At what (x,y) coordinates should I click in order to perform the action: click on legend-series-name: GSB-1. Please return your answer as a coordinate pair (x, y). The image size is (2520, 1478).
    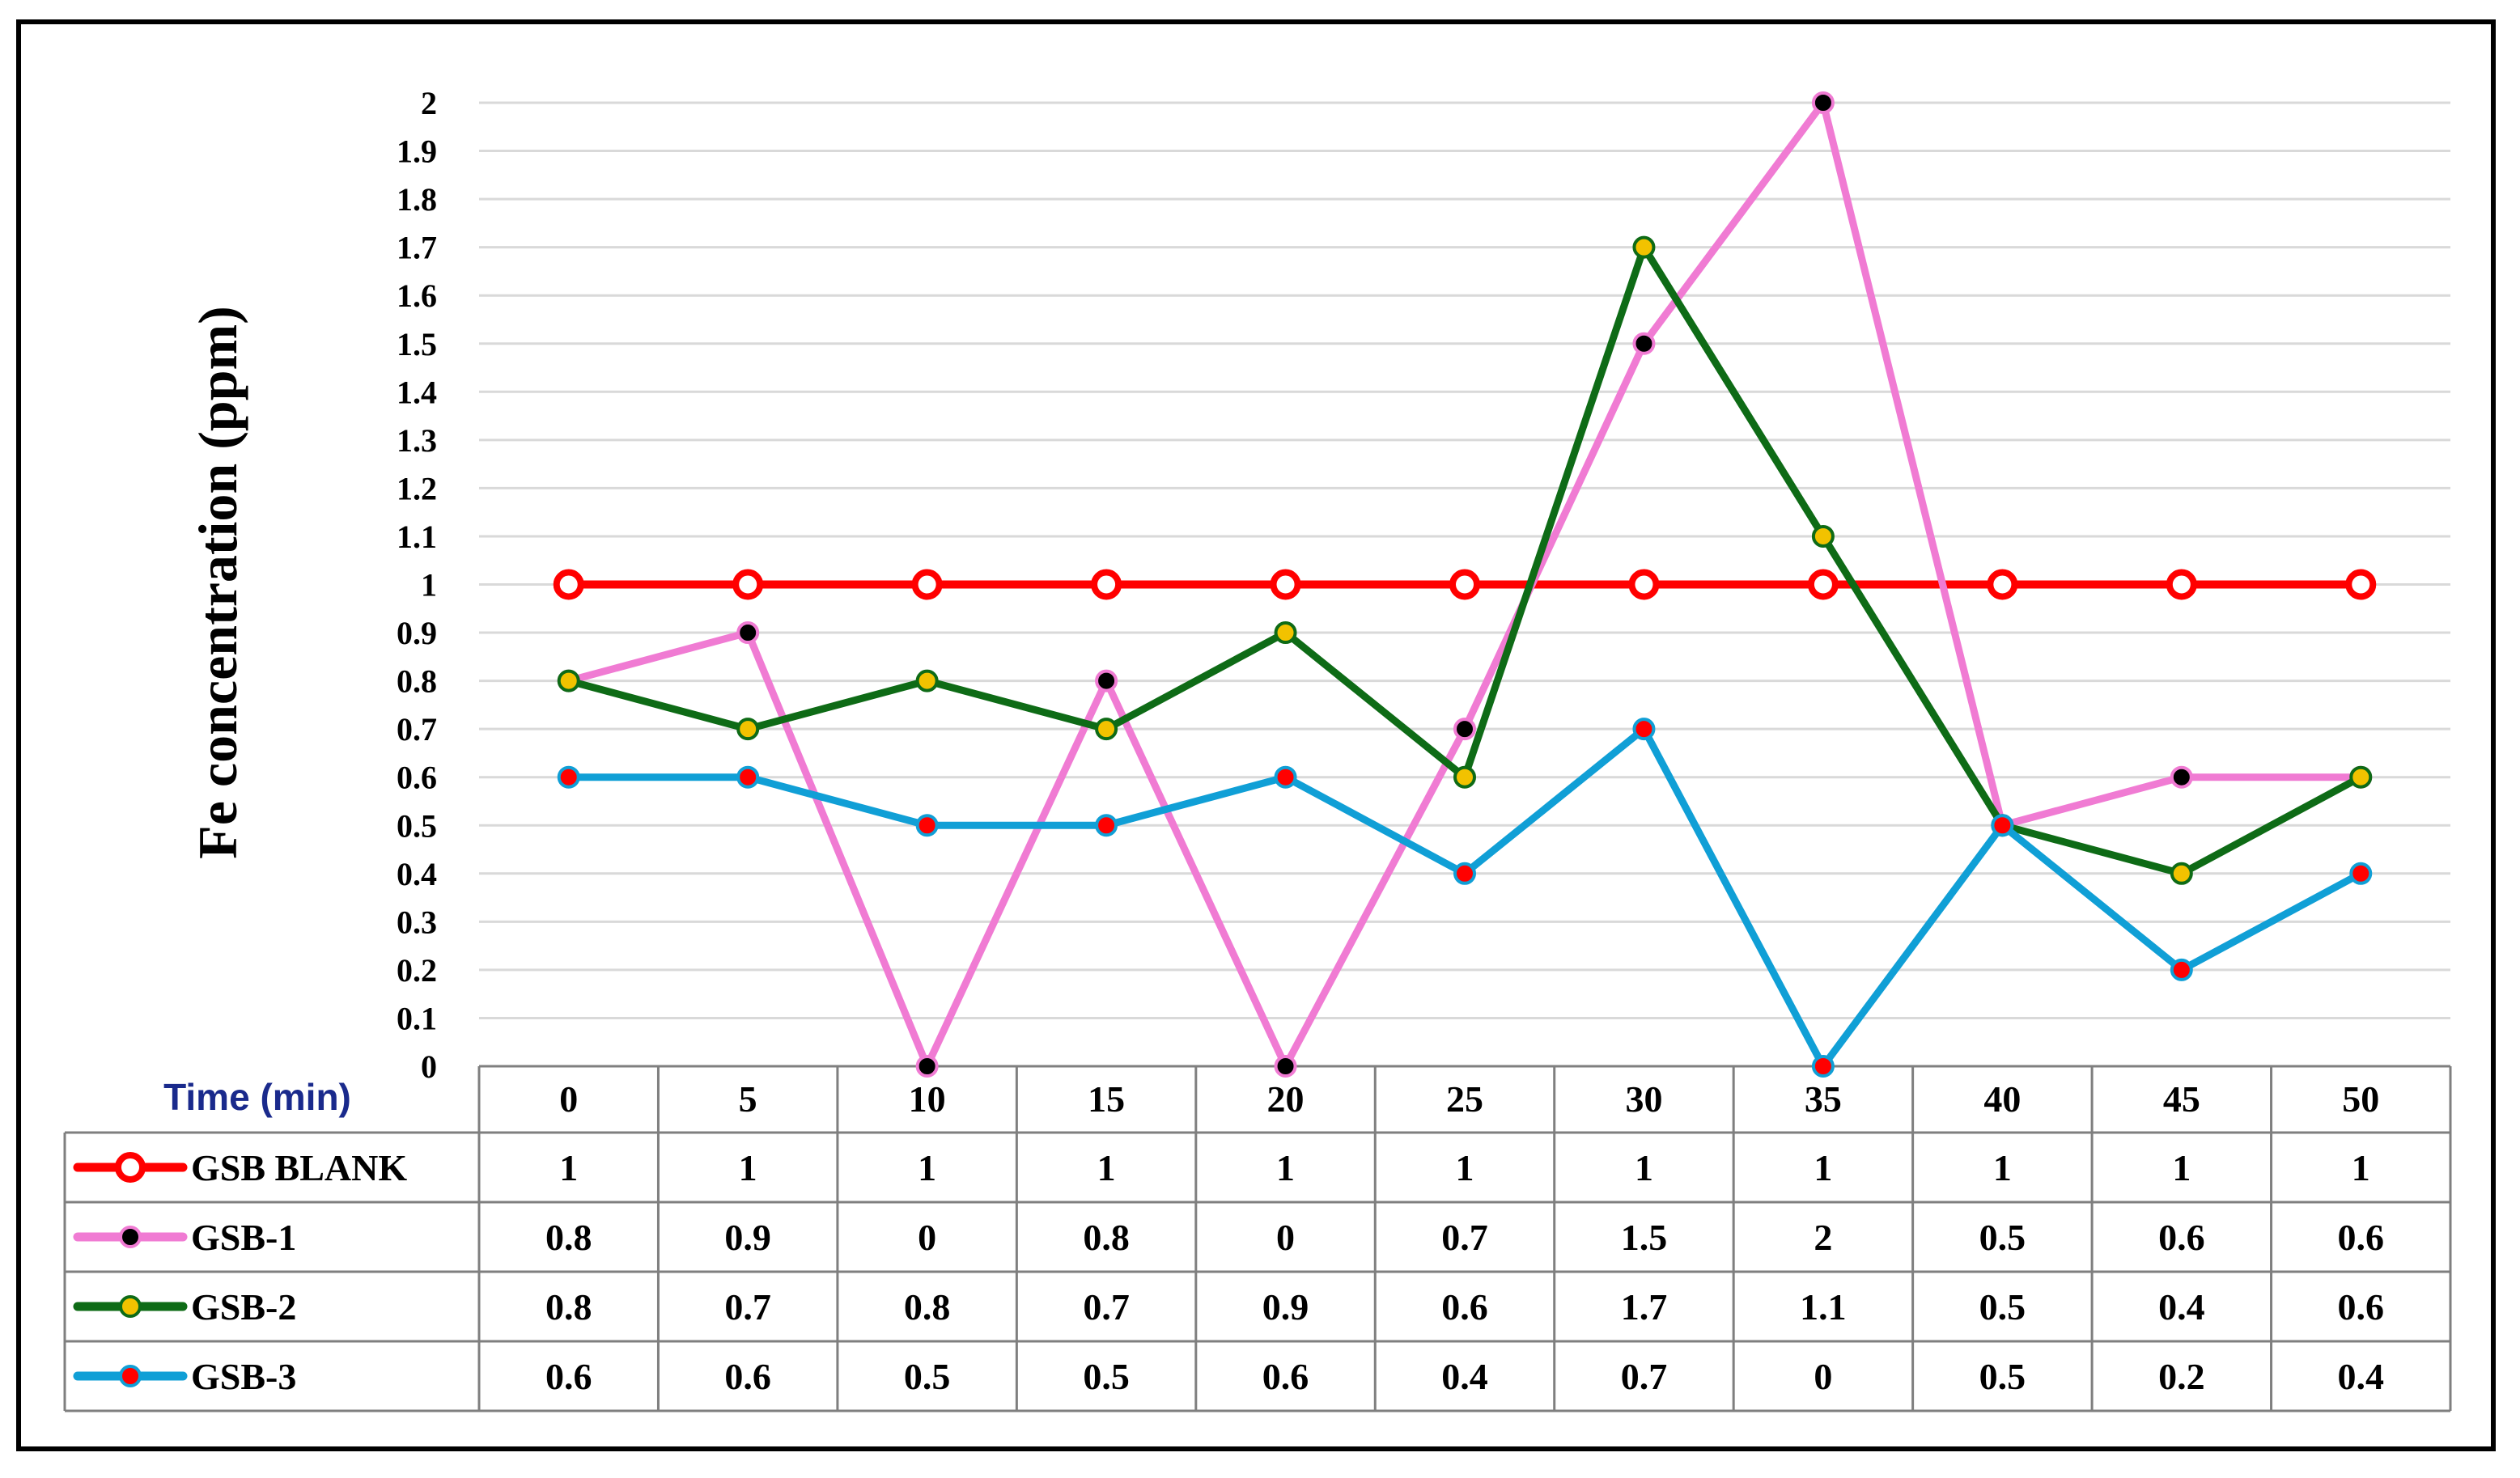
    Looking at the image, I should click on (244, 1237).